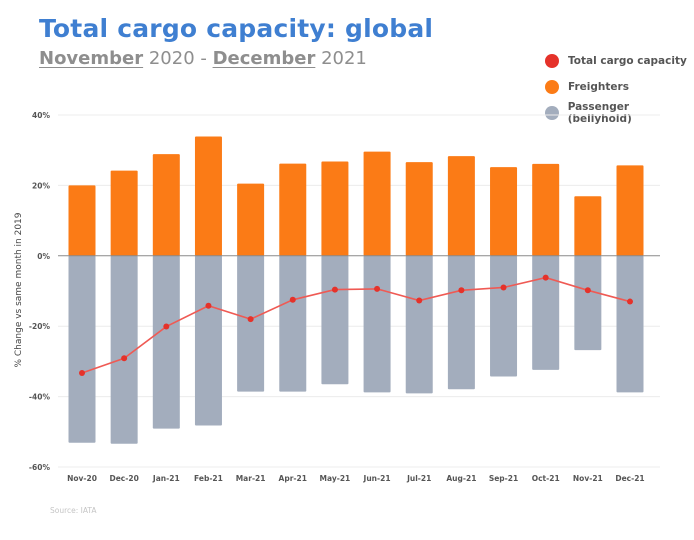 The width and height of the screenshot is (694, 540). Describe the element at coordinates (41, 115) in the screenshot. I see `y-tick-label: 40%` at that location.